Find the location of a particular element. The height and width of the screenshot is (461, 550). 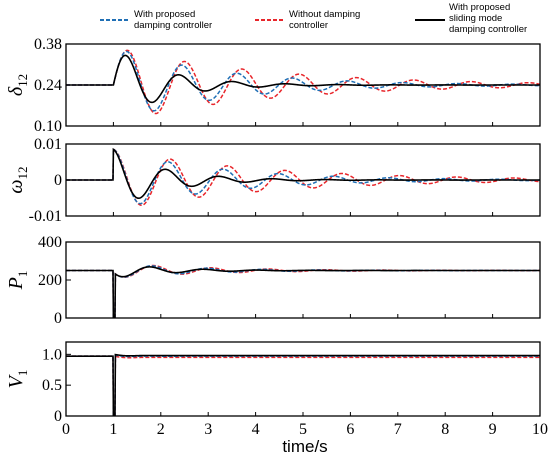

y-tick-label: 0.5 is located at coordinates (52, 385).